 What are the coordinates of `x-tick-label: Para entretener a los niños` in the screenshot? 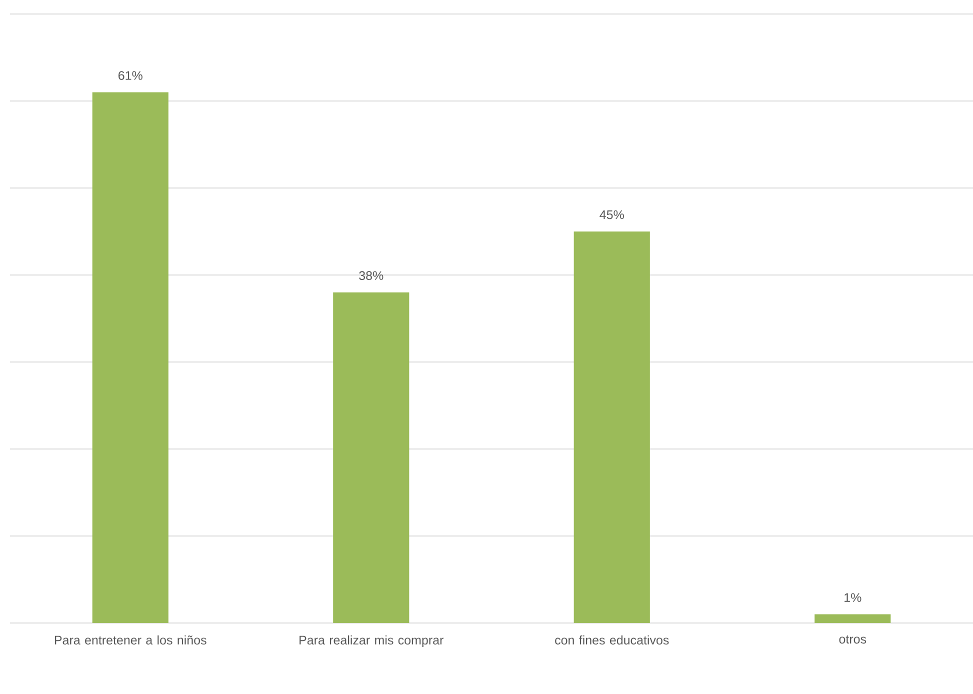 It's located at (130, 640).